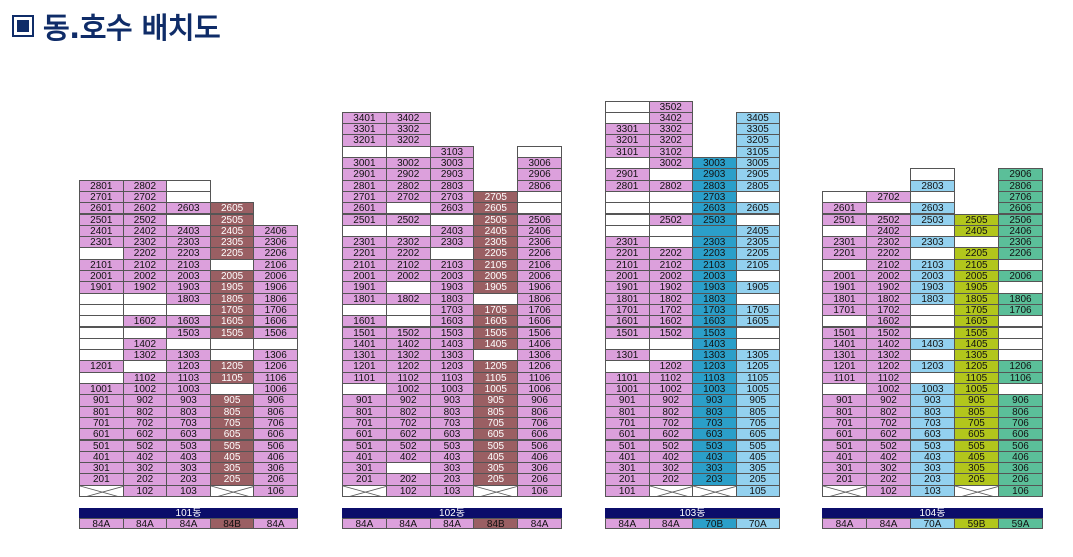  I want to click on building-name-label: 103동, so click(692, 513).